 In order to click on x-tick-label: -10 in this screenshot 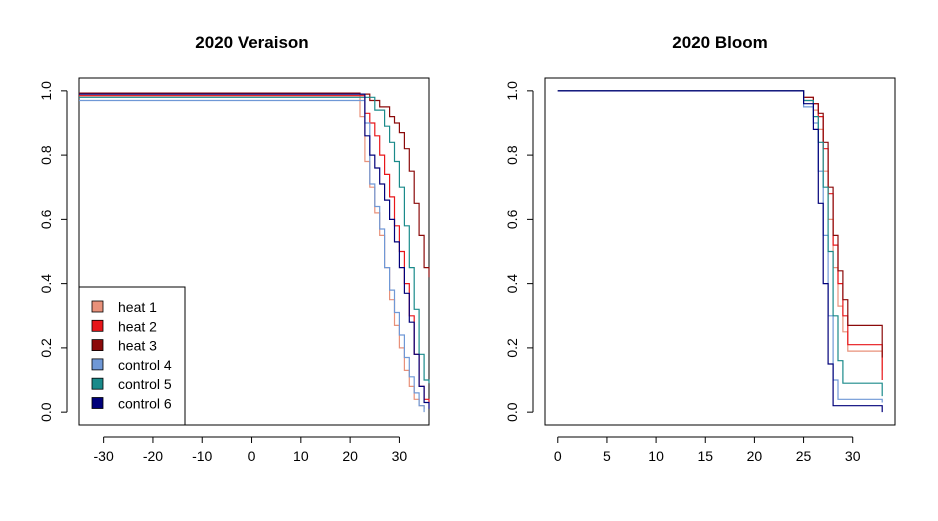, I will do `click(202, 456)`.